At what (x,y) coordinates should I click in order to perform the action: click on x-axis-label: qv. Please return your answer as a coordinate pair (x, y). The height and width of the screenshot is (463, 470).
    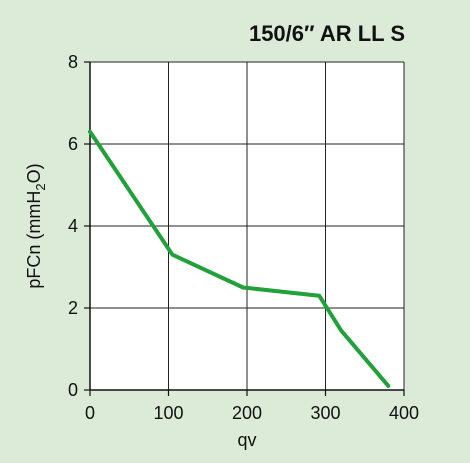
    Looking at the image, I should click on (246, 440).